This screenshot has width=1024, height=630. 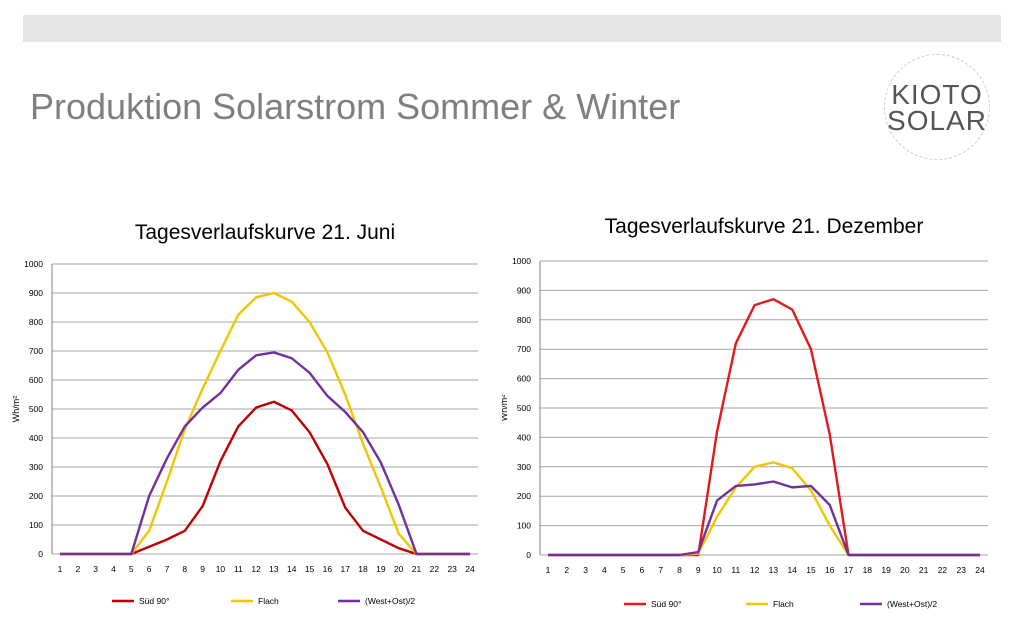 What do you see at coordinates (265, 232) in the screenshot?
I see `chart-title: Tagesverlaufskurve 21. Juni` at bounding box center [265, 232].